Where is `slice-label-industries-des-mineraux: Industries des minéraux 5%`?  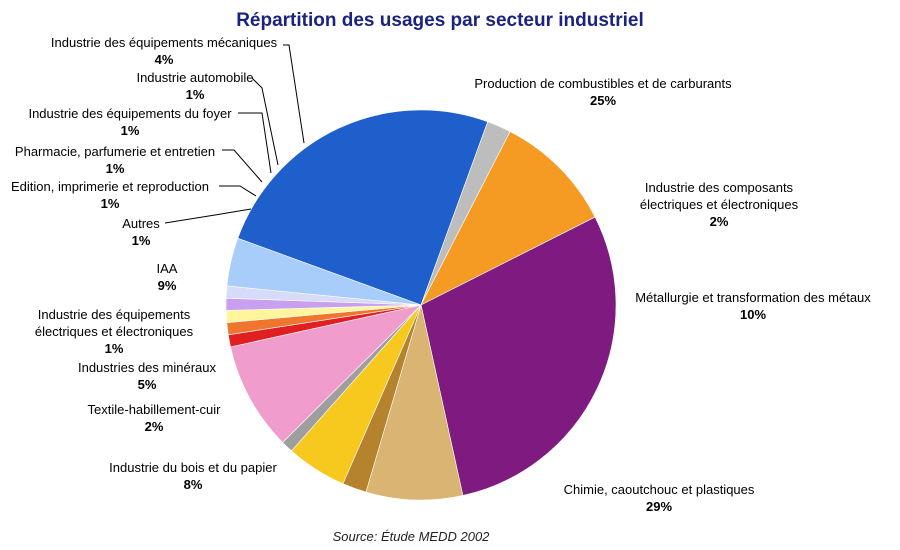
slice-label-industries-des-mineraux: Industries des minéraux 5% is located at coordinates (147, 376).